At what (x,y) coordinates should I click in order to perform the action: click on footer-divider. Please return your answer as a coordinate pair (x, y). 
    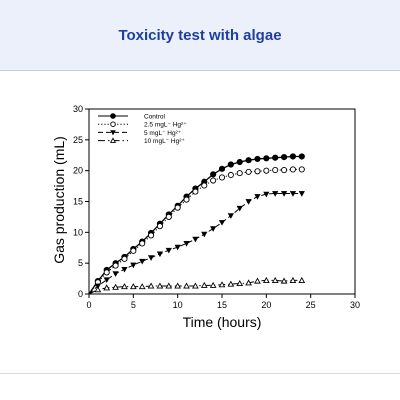
    Looking at the image, I should click on (200, 373).